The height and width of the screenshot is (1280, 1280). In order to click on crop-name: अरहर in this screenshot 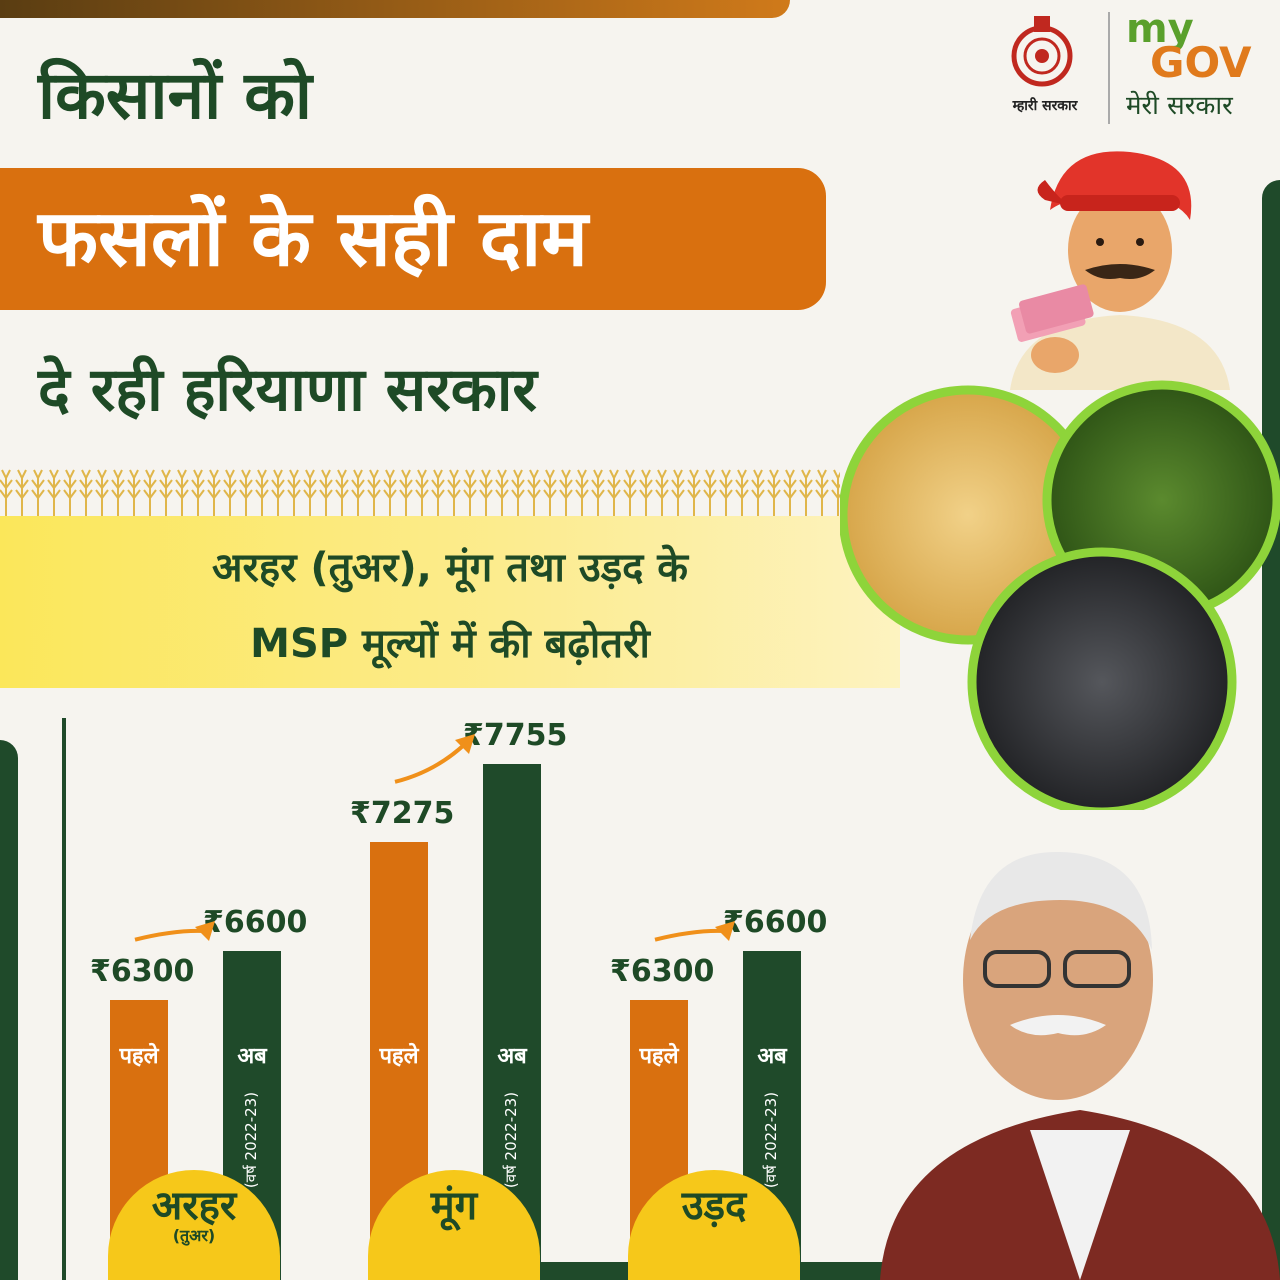, I will do `click(194, 1206)`.